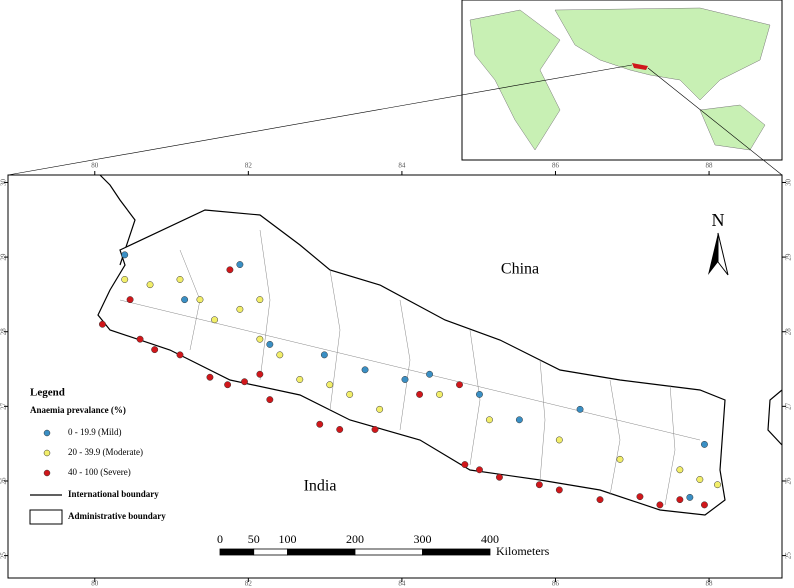  Describe the element at coordinates (113, 494) in the screenshot. I see `legend-label: International boundary` at that location.